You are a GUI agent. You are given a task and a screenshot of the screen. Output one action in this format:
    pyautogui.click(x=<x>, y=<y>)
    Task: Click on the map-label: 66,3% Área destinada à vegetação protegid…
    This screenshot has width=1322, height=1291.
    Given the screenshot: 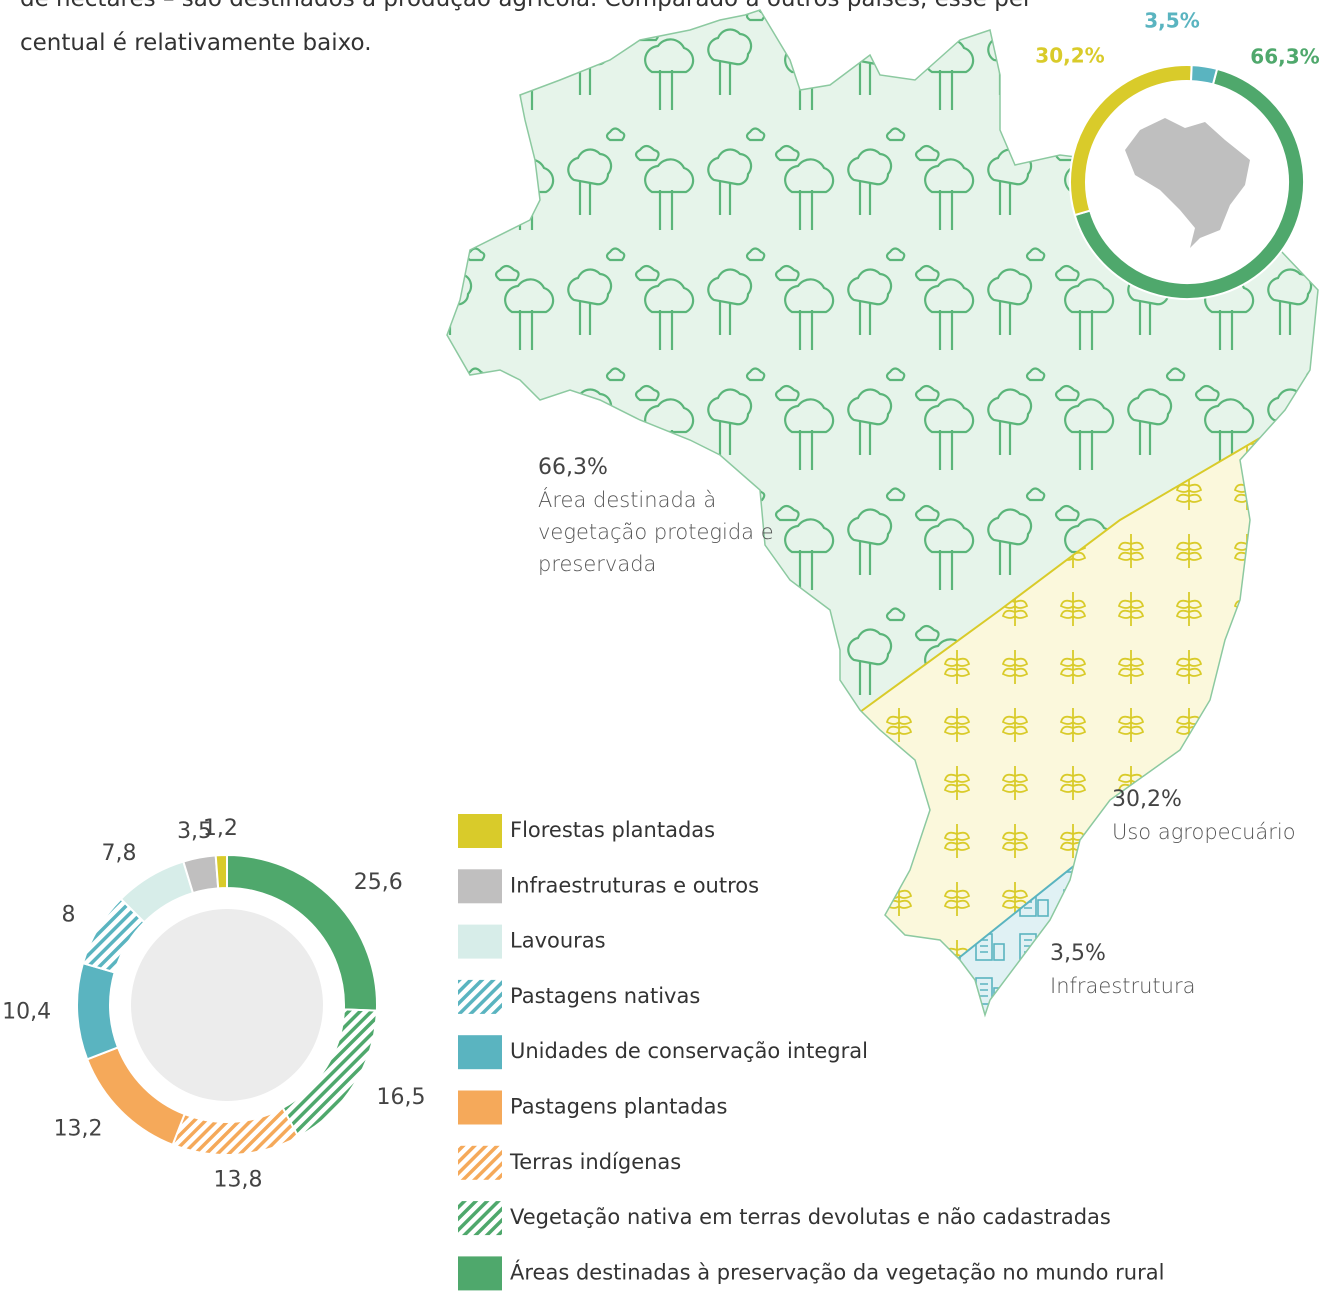 What is the action you would take?
    pyautogui.click(x=656, y=515)
    